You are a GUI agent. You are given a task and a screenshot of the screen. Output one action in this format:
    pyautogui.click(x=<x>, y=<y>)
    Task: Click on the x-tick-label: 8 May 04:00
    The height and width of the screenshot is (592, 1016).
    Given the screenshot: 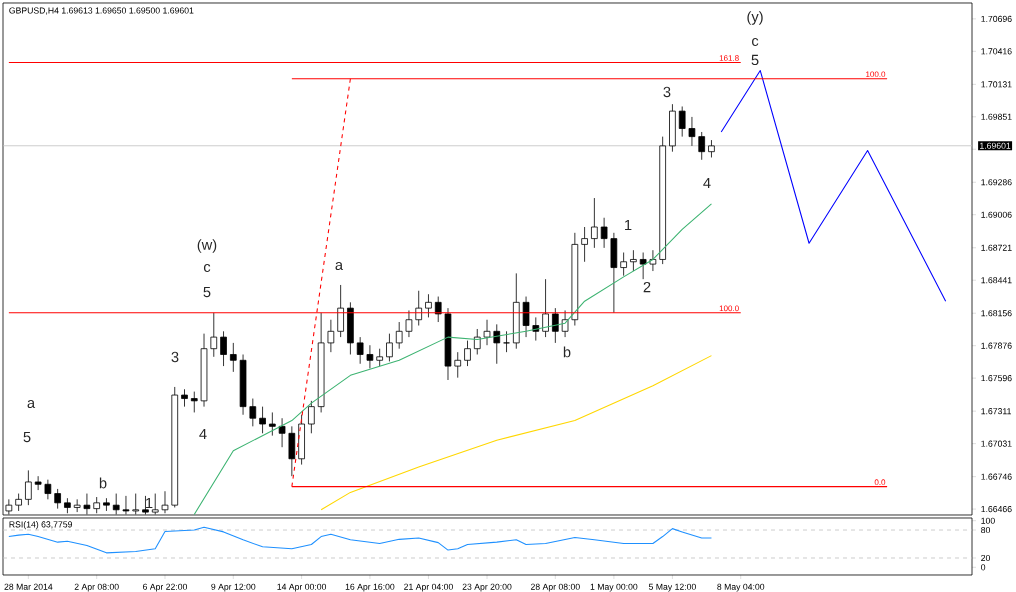 What is the action you would take?
    pyautogui.click(x=741, y=587)
    